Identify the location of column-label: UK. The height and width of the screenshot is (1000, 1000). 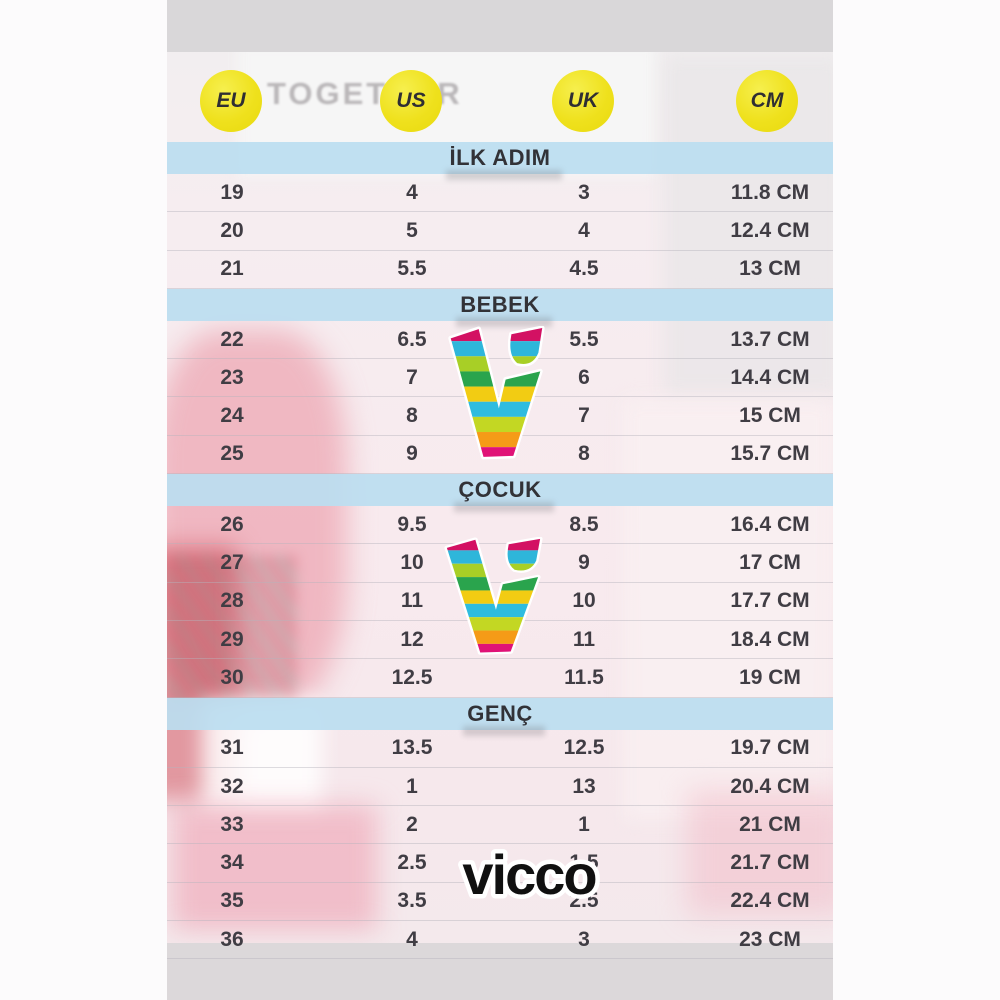
(583, 100).